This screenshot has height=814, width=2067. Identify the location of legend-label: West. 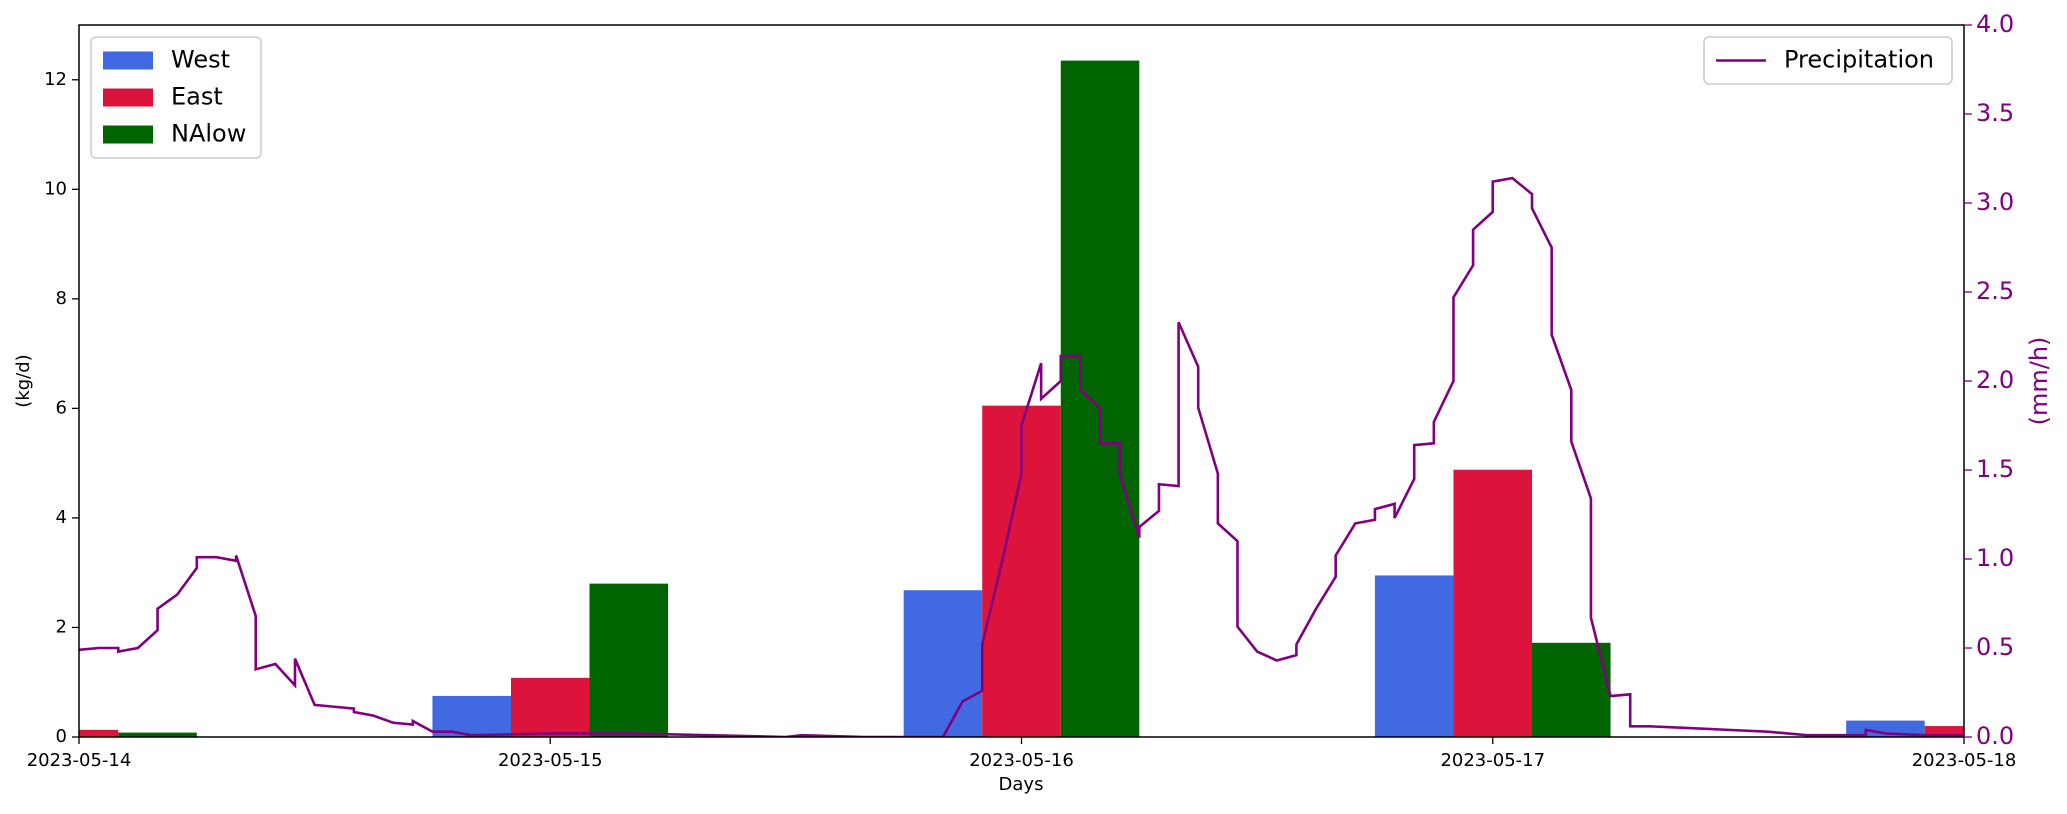
(200, 60).